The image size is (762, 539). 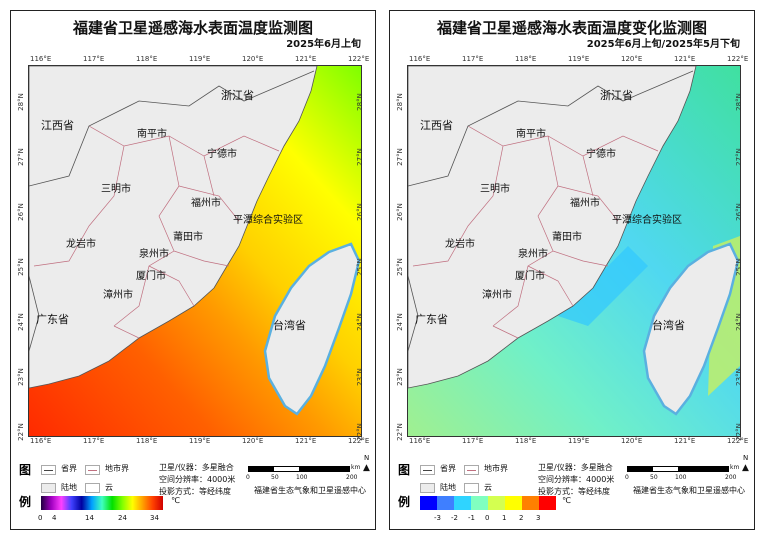 What do you see at coordinates (663, 44) in the screenshot?
I see `map-date: 2025年6月上旬/2025年5月下旬` at bounding box center [663, 44].